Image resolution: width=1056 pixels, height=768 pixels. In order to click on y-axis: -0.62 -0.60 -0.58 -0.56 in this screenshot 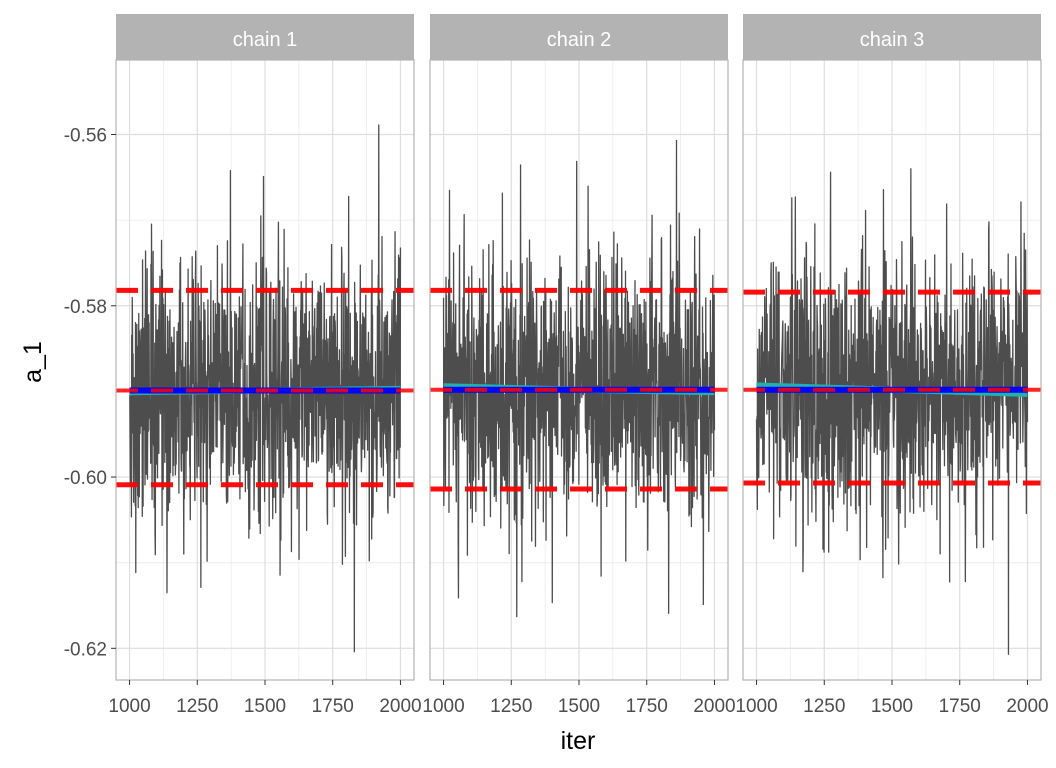, I will do `click(90, 393)`.